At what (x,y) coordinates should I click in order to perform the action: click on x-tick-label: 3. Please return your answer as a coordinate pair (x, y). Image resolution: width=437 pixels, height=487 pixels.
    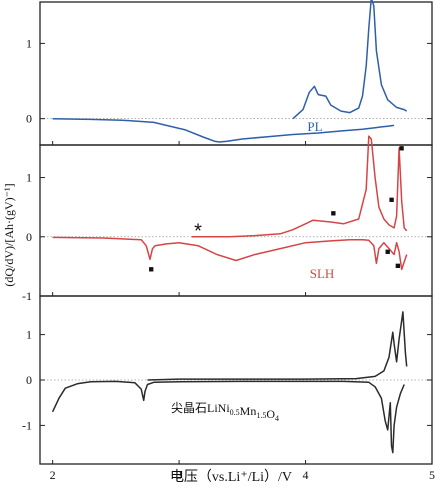
    Looking at the image, I should click on (179, 475).